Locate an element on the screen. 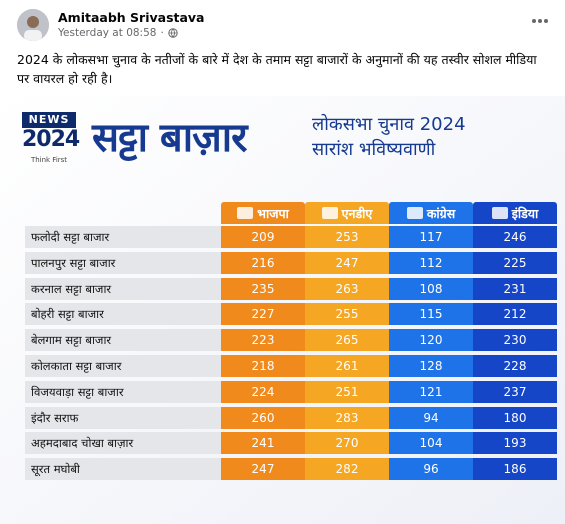  row-market-name: अहमदाबाद चोखा बाज़ार is located at coordinates (123, 443).